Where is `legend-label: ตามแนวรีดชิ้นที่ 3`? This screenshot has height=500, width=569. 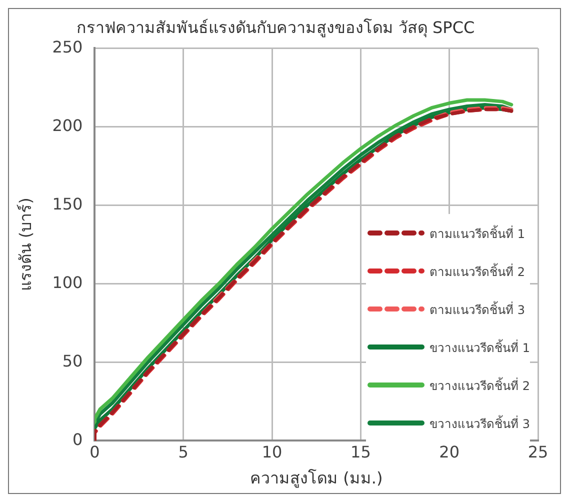
legend-label: ตามแนวรีดชิ้นที่ 3 is located at coordinates (477, 309).